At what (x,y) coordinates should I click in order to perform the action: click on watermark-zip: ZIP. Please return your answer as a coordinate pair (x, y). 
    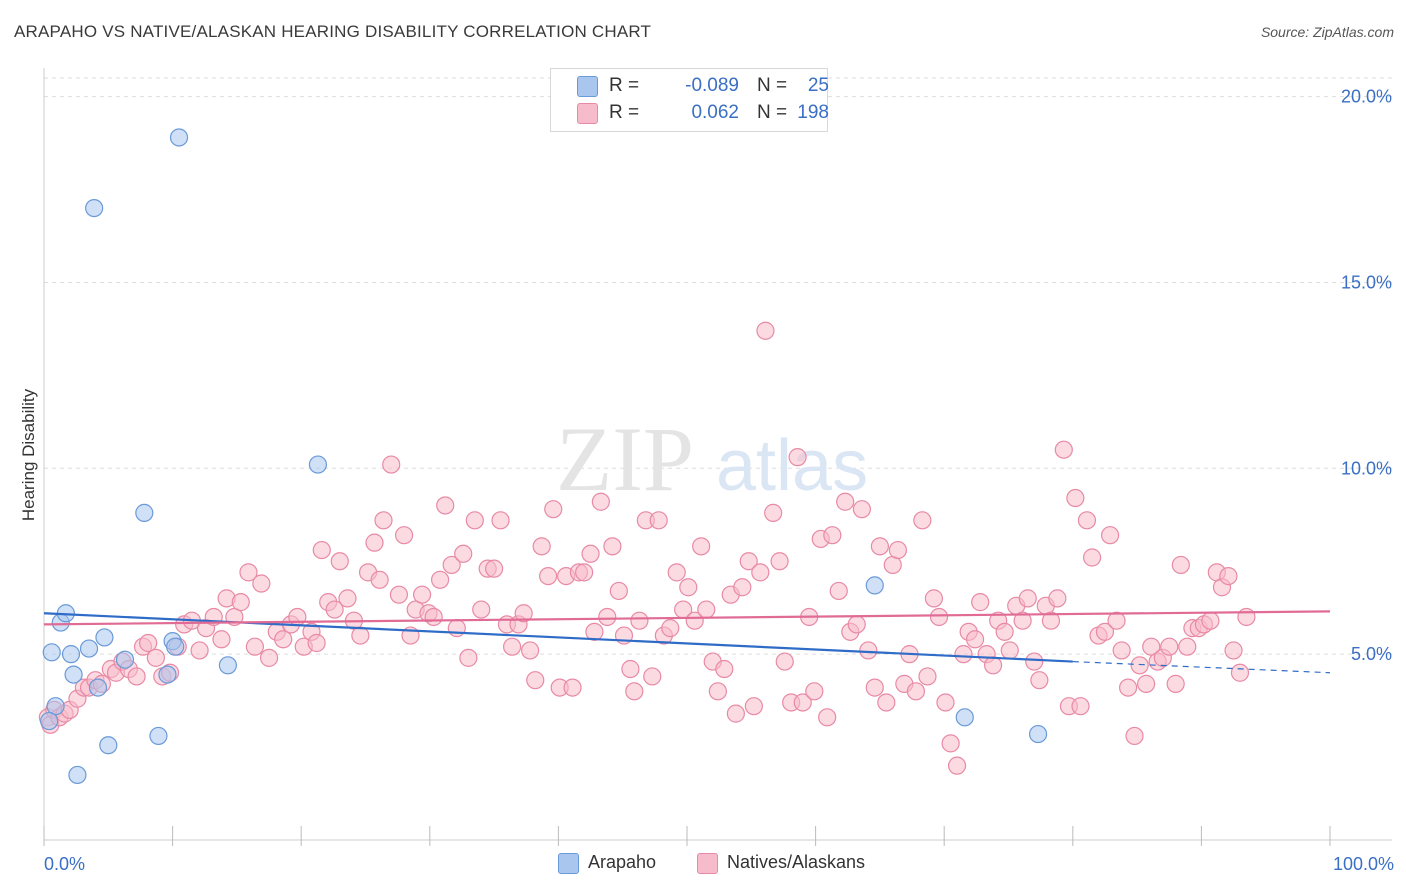
    Looking at the image, I should click on (625, 459).